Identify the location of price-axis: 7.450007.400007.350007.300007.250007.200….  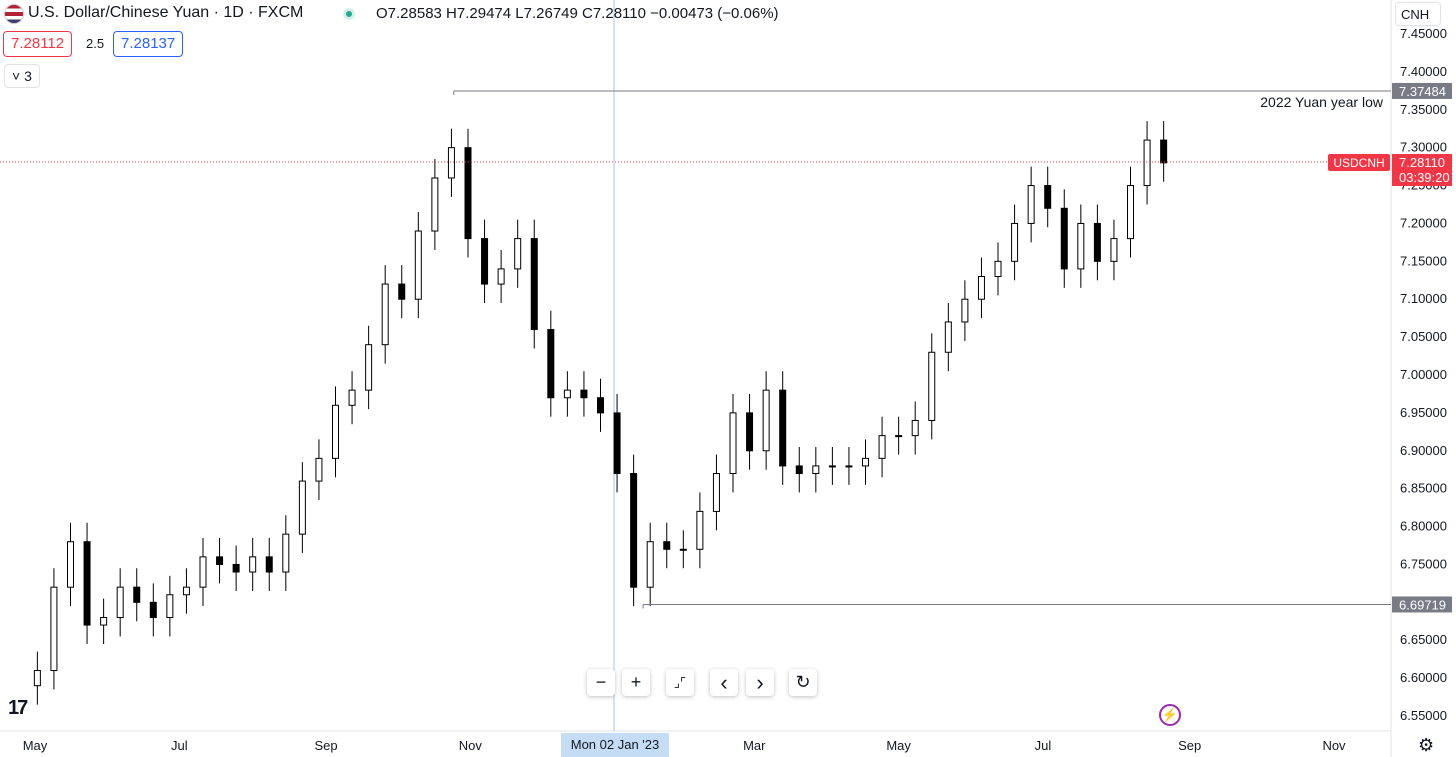
(1423, 374).